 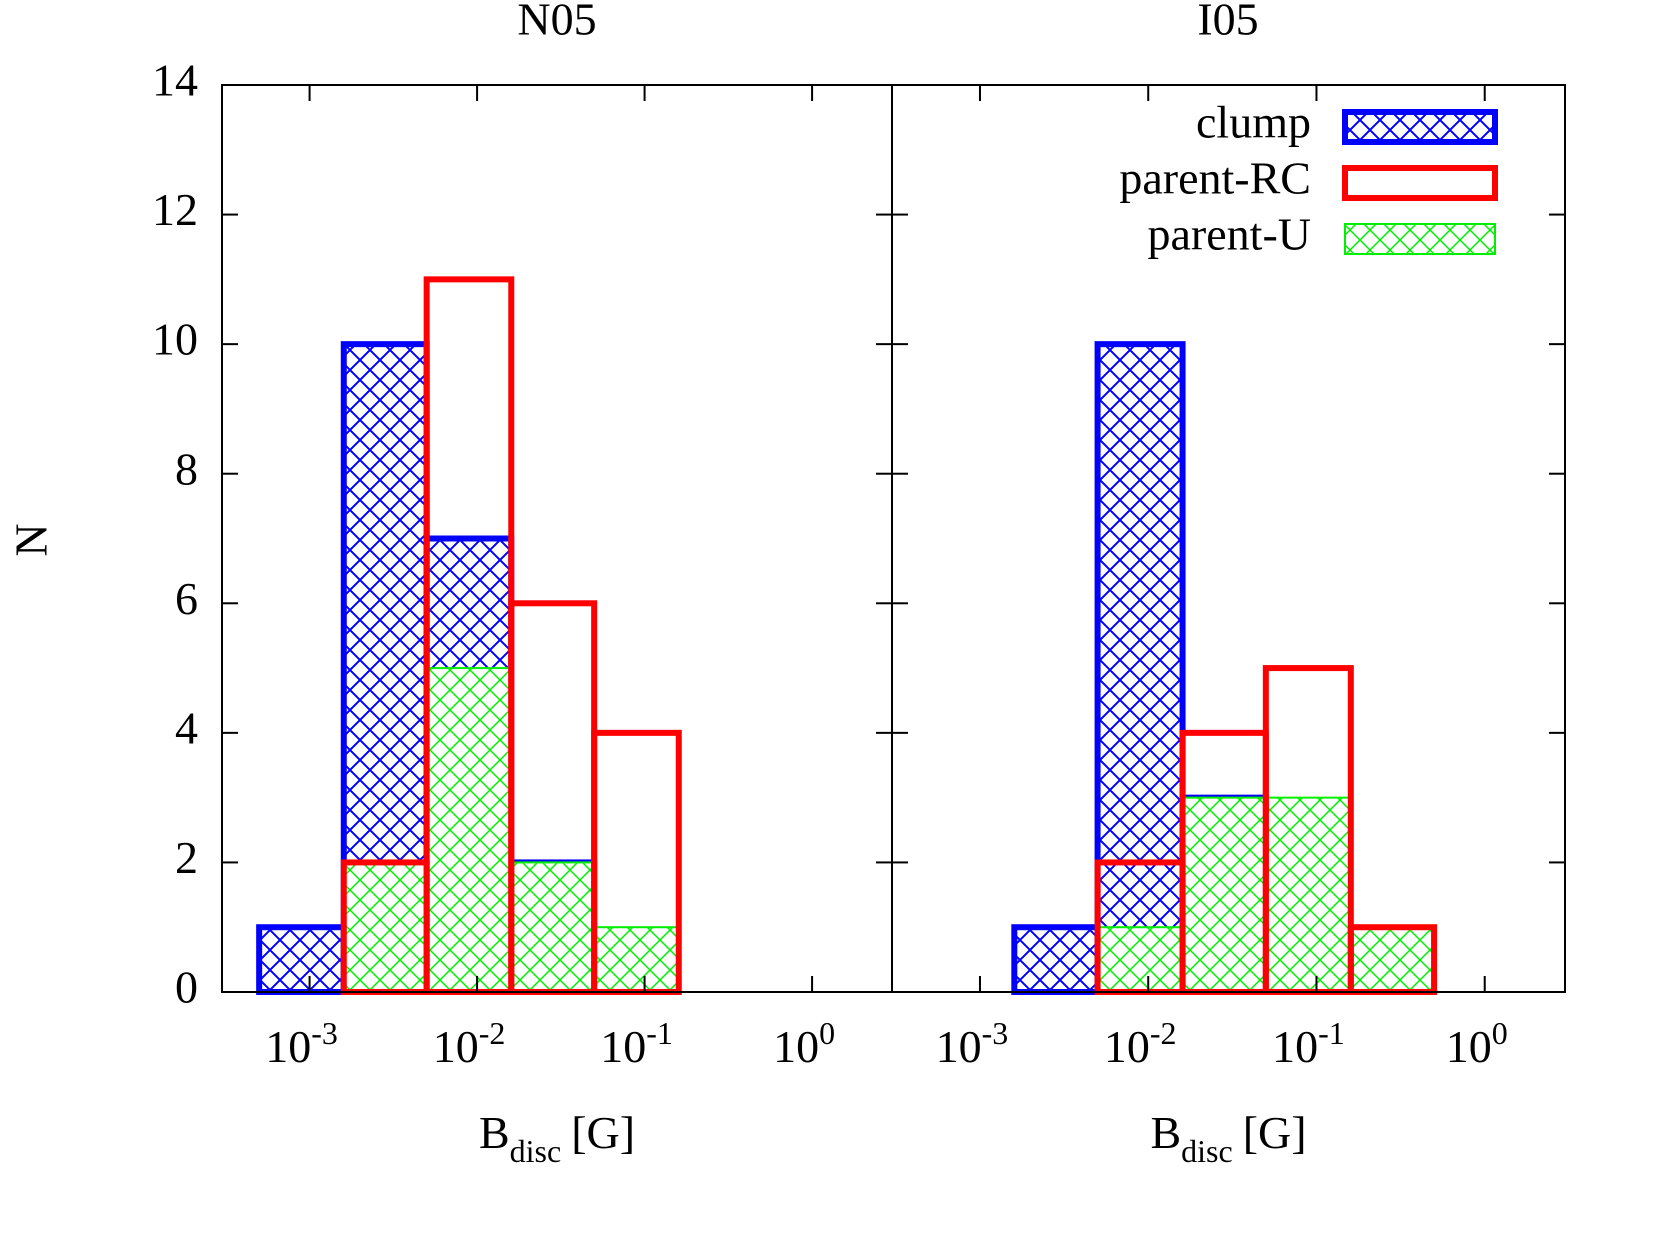 I want to click on panel-title: I05, so click(x=1227, y=22).